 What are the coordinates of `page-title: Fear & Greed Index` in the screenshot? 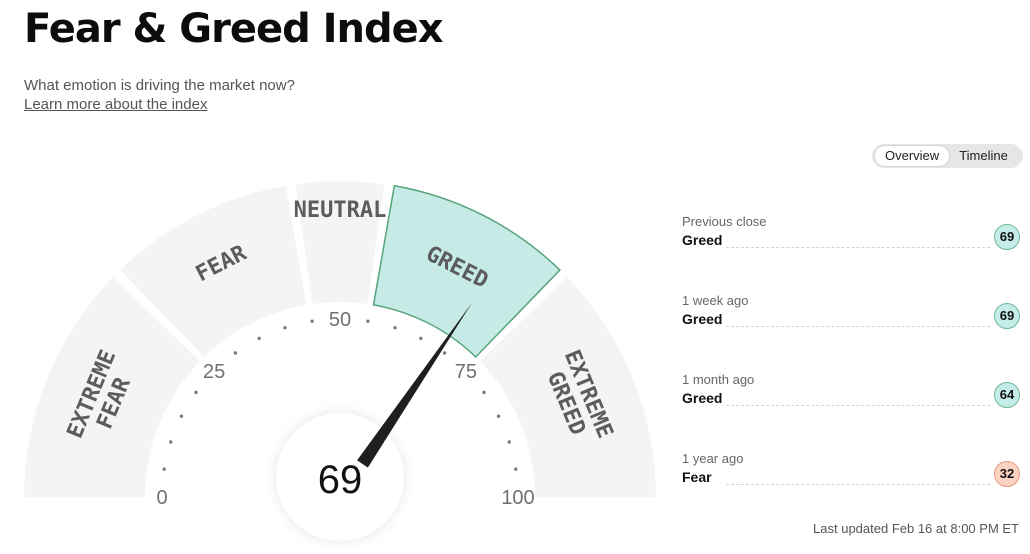 It's located at (234, 29).